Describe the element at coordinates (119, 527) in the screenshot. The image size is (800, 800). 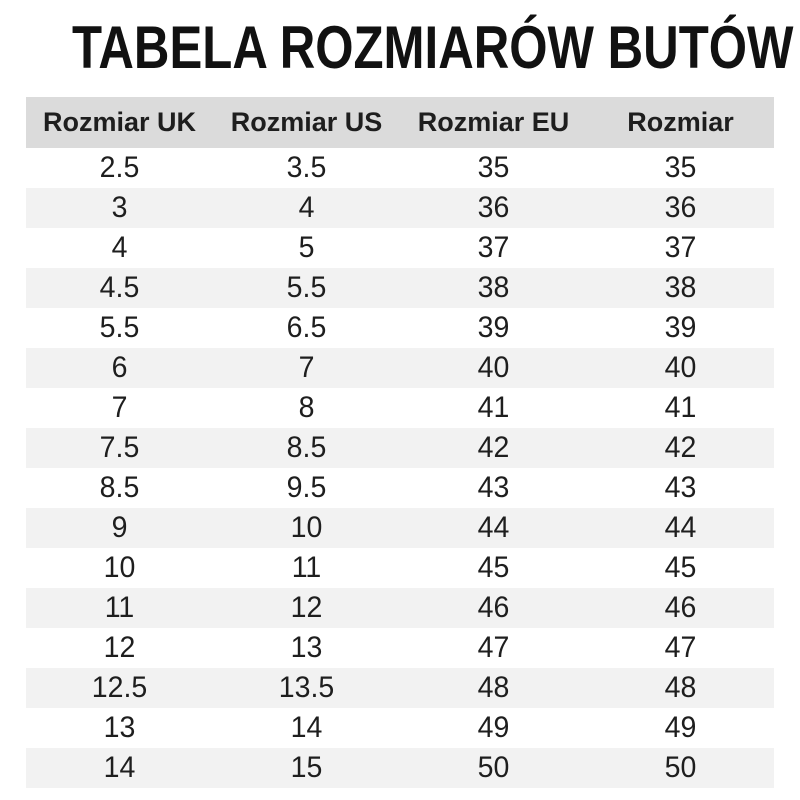
I see `table-cell: 9` at that location.